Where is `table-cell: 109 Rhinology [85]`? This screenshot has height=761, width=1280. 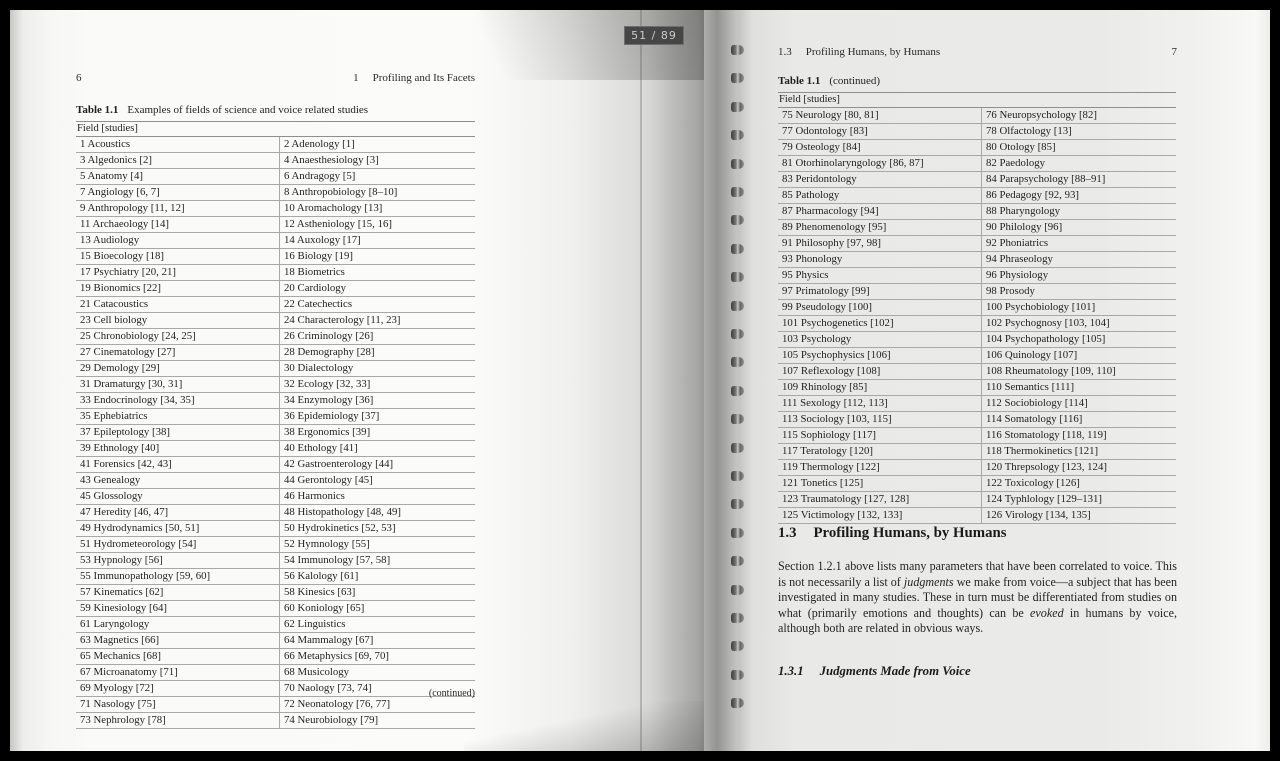
table-cell: 109 Rhinology [85] is located at coordinates (880, 387).